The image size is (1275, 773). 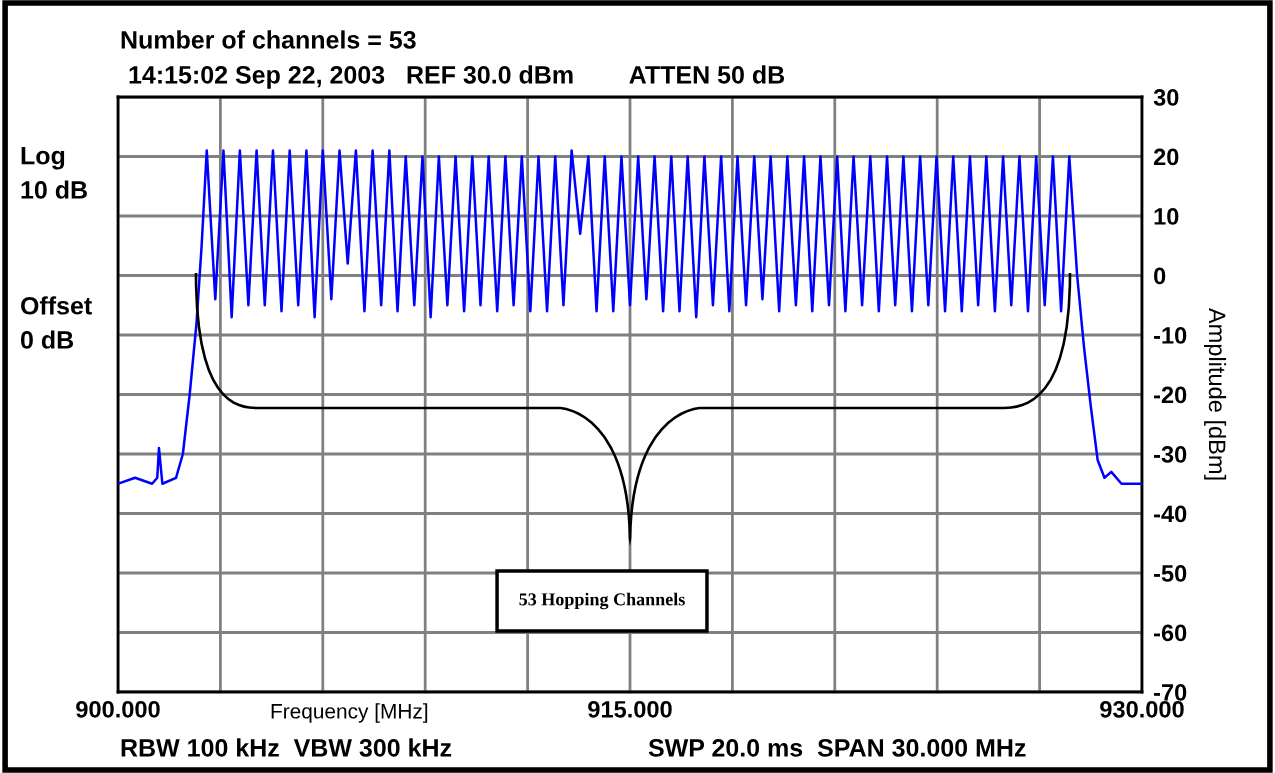 What do you see at coordinates (56, 322) in the screenshot?
I see `text: Offset 0 dB` at bounding box center [56, 322].